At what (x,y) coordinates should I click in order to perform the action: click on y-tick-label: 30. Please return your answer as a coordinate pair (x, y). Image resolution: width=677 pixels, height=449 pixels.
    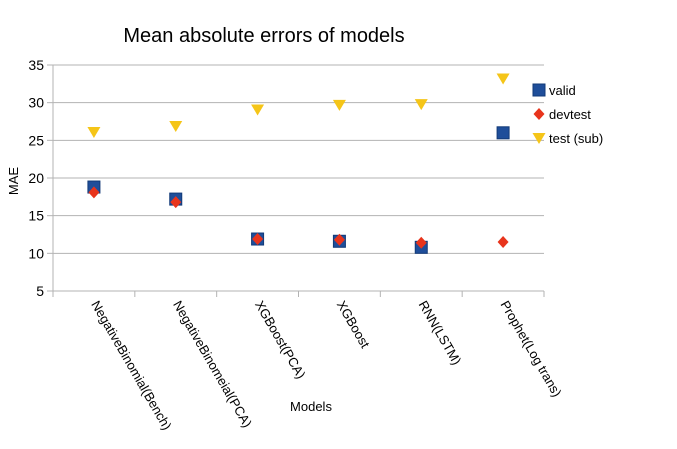
    Looking at the image, I should click on (36, 103).